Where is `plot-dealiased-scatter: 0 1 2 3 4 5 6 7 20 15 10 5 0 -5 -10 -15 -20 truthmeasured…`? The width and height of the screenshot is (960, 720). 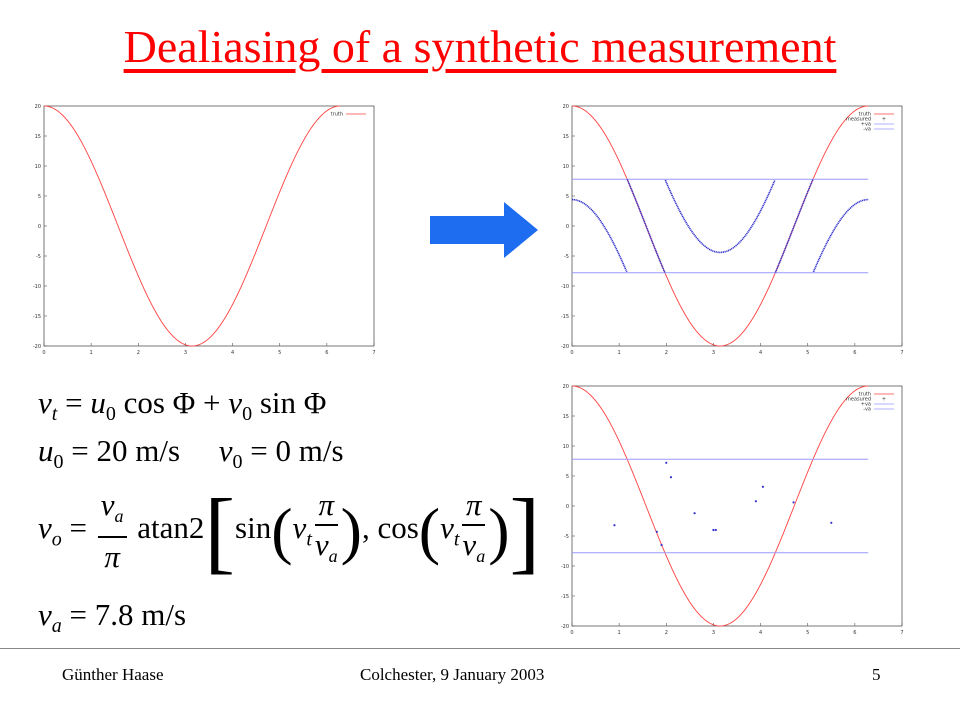 plot-dealiased-scatter: 0 1 2 3 4 5 6 7 20 15 10 5 0 -5 -10 -15 -20 truthmeasured… is located at coordinates (732, 510).